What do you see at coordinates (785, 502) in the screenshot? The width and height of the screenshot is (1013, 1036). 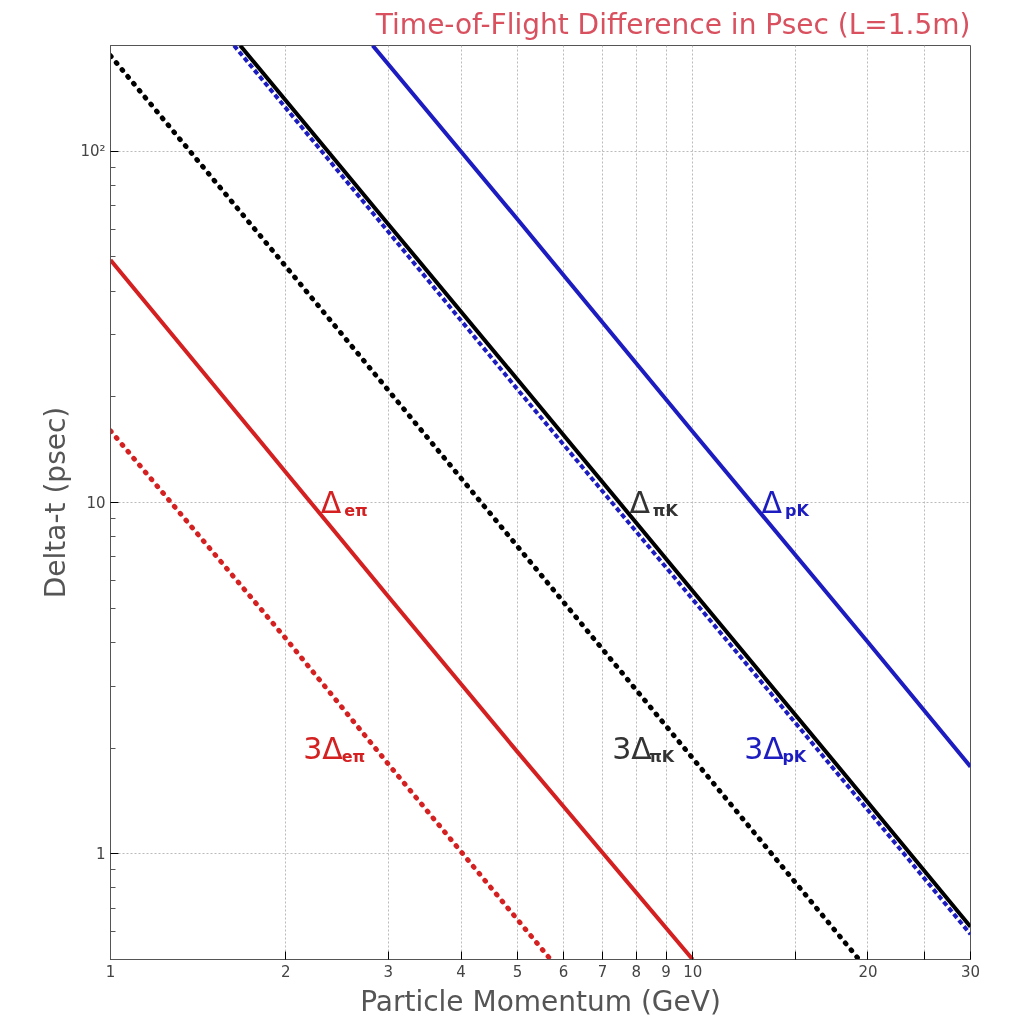 I see `series-label: ΔpK` at bounding box center [785, 502].